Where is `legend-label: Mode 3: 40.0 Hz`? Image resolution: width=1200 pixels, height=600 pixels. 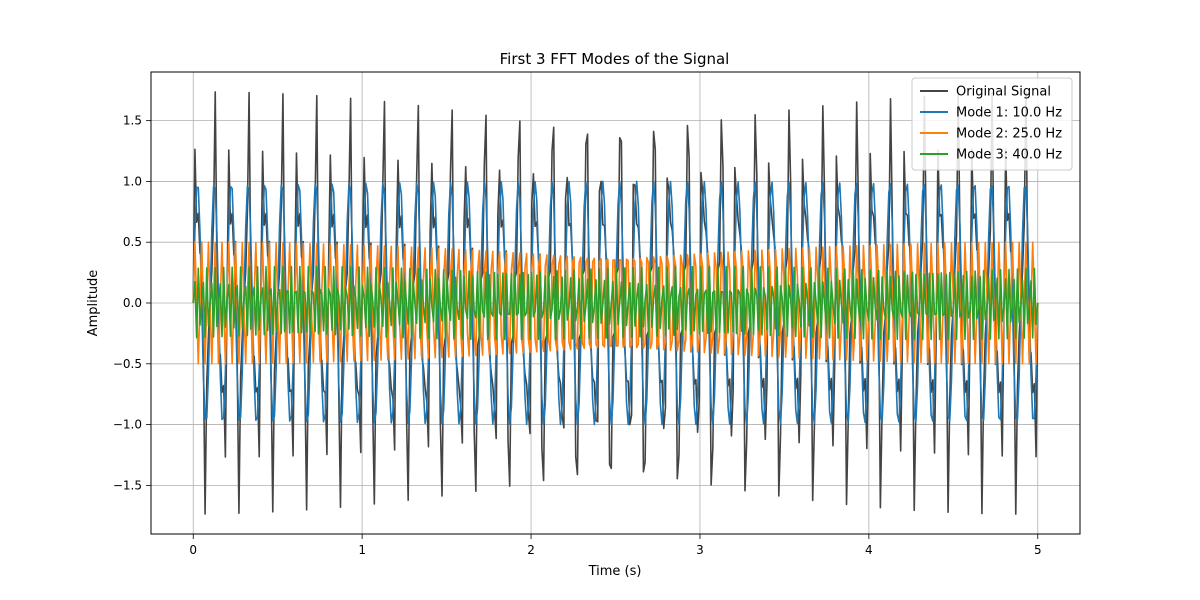 legend-label: Mode 3: 40.0 Hz is located at coordinates (1009, 155).